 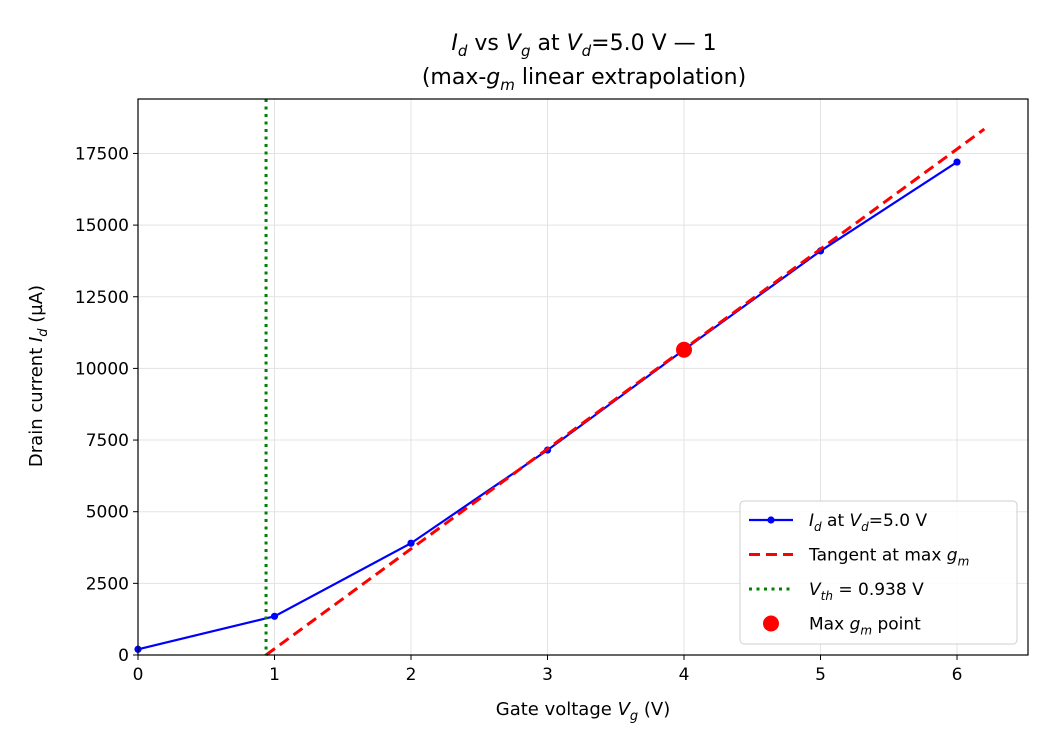 What do you see at coordinates (583, 711) in the screenshot?
I see `x-axis-label: Gate voltage Vg (V)` at bounding box center [583, 711].